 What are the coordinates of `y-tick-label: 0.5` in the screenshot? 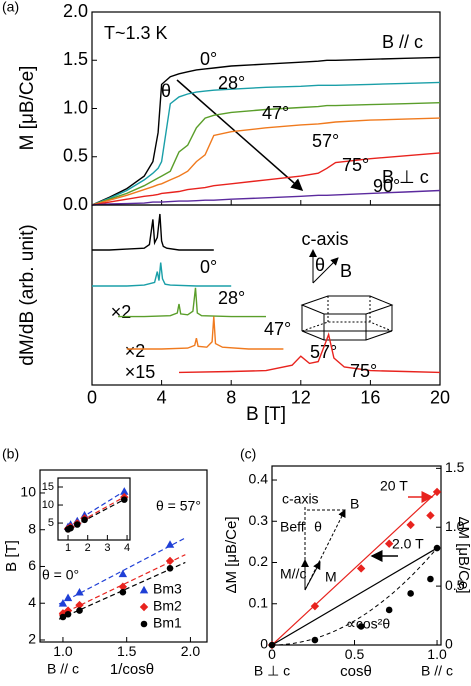 It's located at (75, 156).